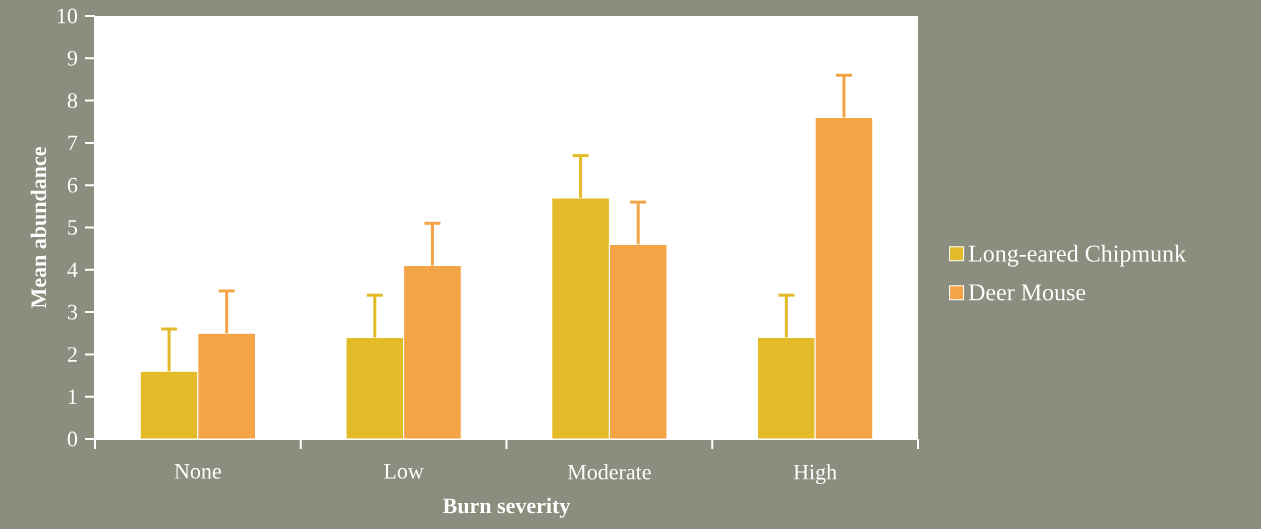 Image resolution: width=1261 pixels, height=529 pixels. What do you see at coordinates (73, 312) in the screenshot?
I see `y-tick-label: 3` at bounding box center [73, 312].